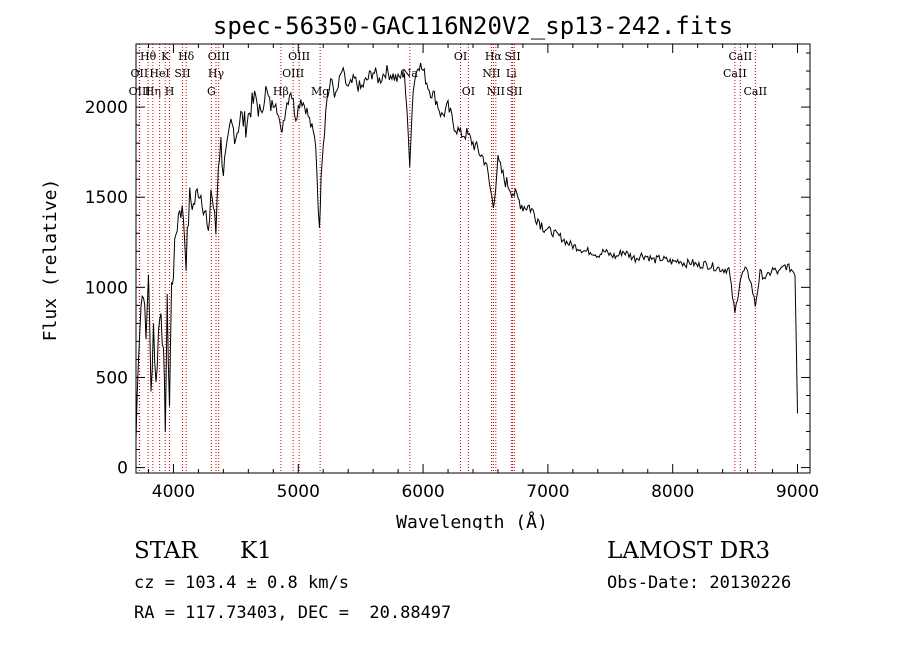 The height and width of the screenshot is (649, 900). Describe the element at coordinates (159, 73) in the screenshot. I see `spectral-line-label: HeI` at that location.